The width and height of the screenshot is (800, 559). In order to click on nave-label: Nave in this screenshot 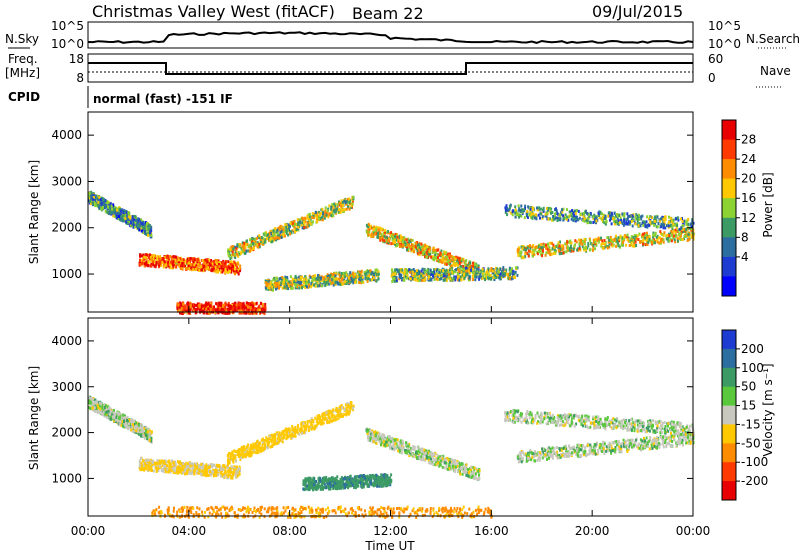, I will do `click(775, 71)`.